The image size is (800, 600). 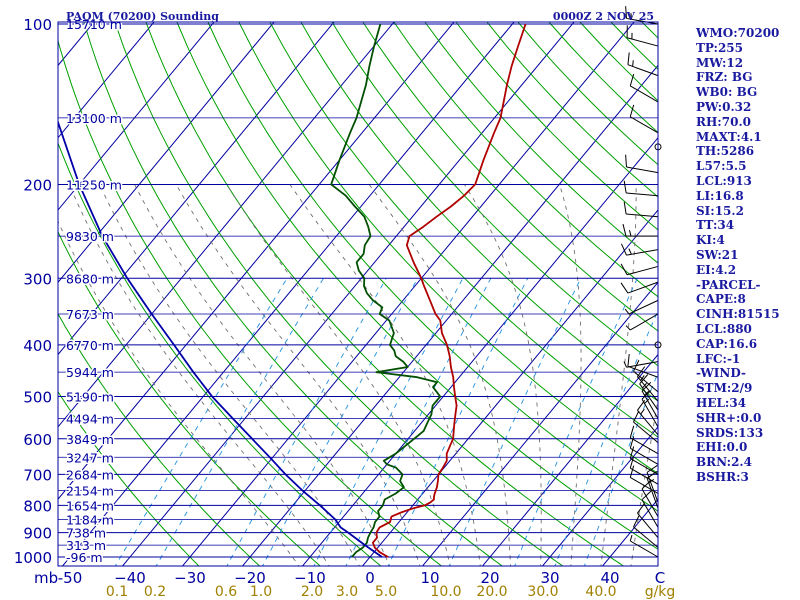 What do you see at coordinates (727, 92) in the screenshot?
I see `index-item: WB0: BG` at bounding box center [727, 92].